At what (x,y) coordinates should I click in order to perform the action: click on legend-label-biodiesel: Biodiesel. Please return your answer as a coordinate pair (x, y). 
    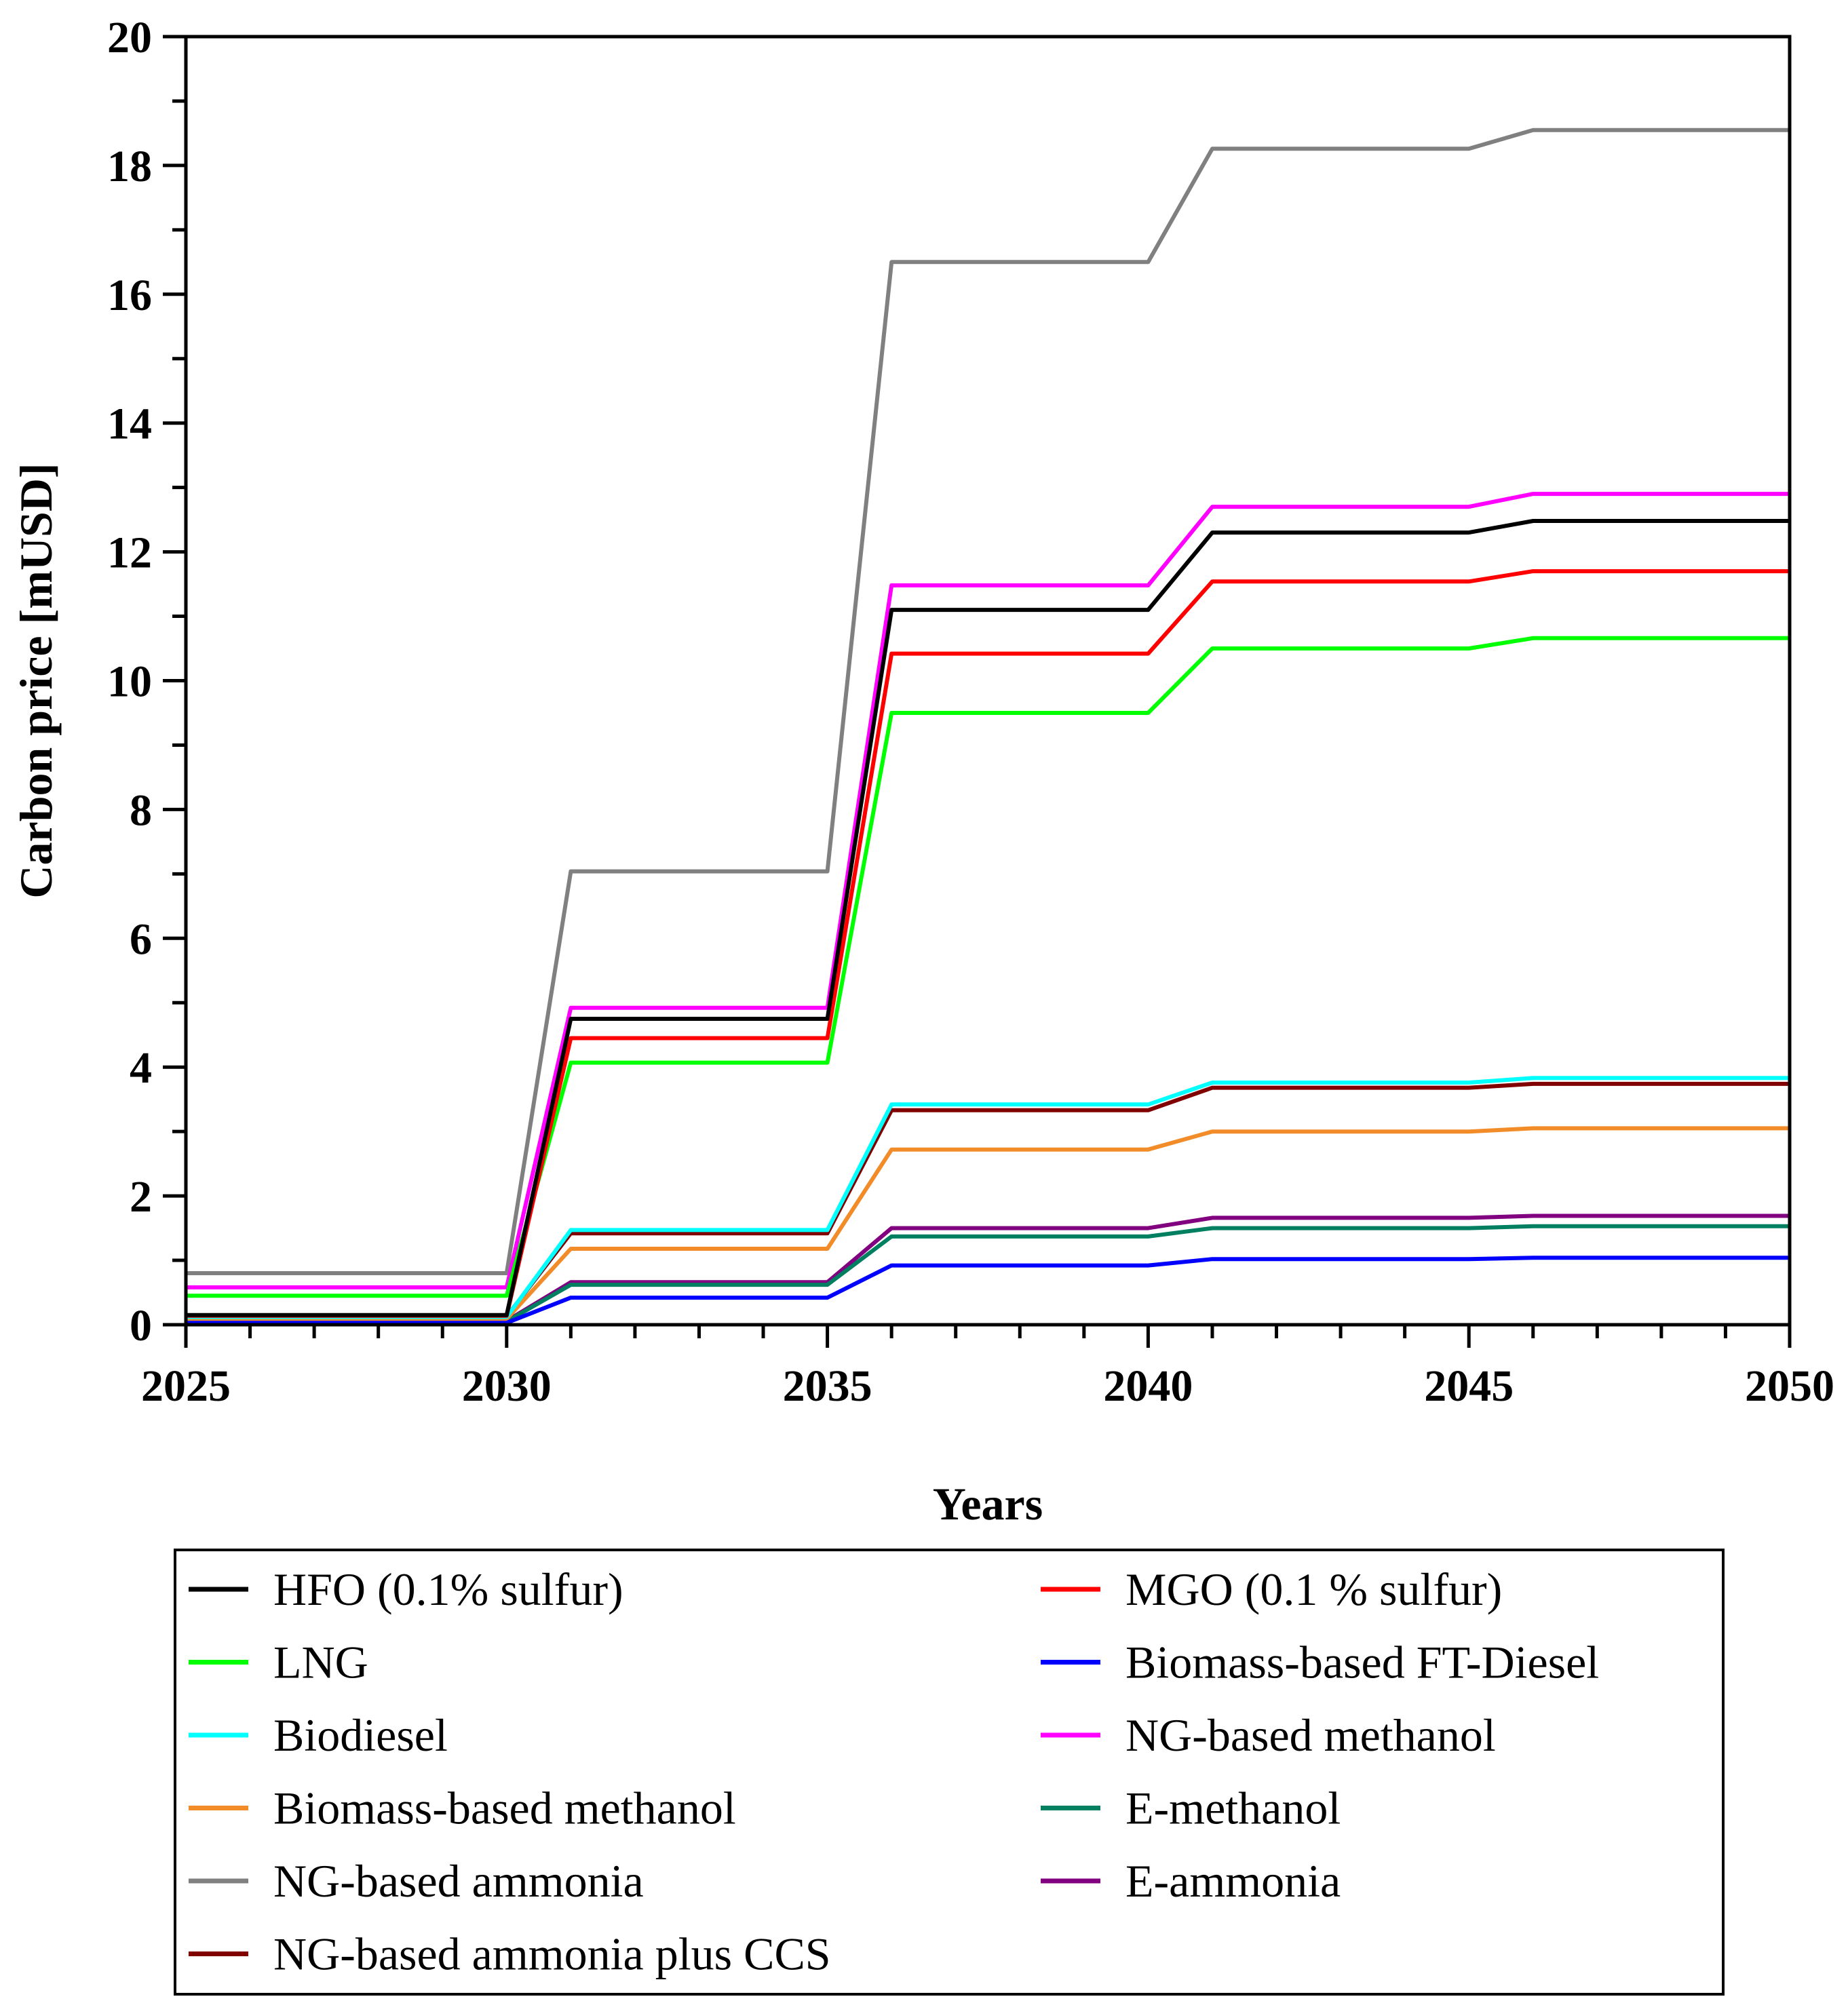
    Looking at the image, I should click on (360, 1735).